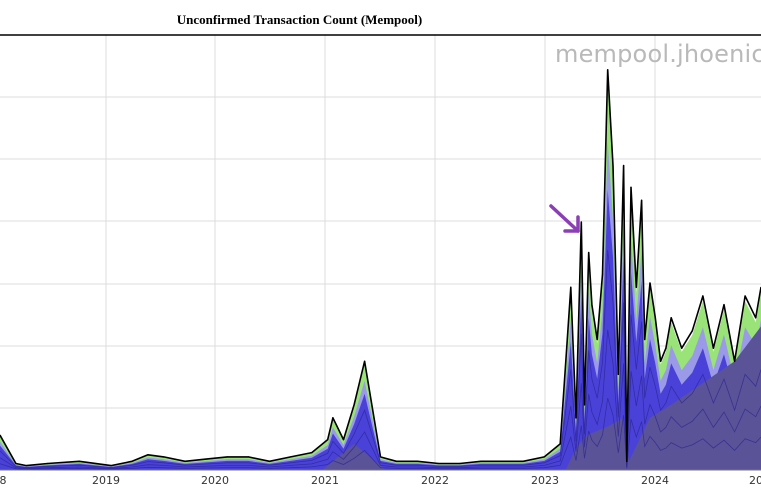 The width and height of the screenshot is (761, 492). Describe the element at coordinates (106, 480) in the screenshot. I see `x-tick-label: 2019` at that location.